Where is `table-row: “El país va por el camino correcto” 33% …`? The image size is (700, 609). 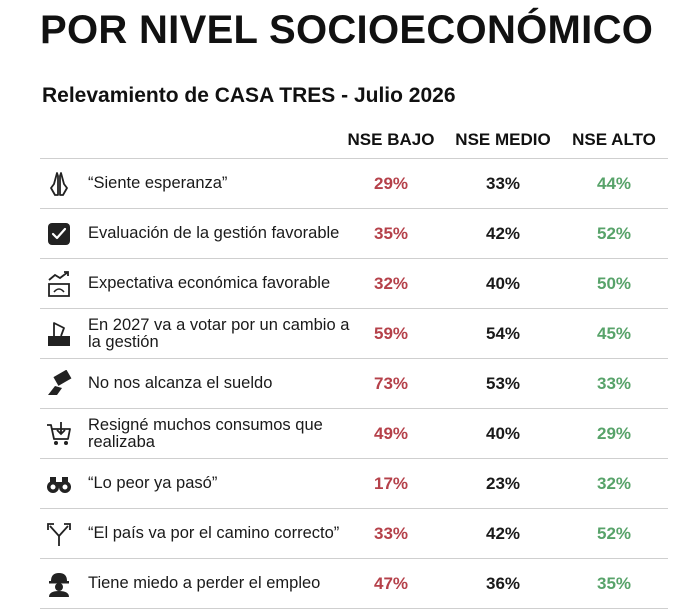 table-row: “El país va por el camino correcto” 33% … is located at coordinates (354, 533).